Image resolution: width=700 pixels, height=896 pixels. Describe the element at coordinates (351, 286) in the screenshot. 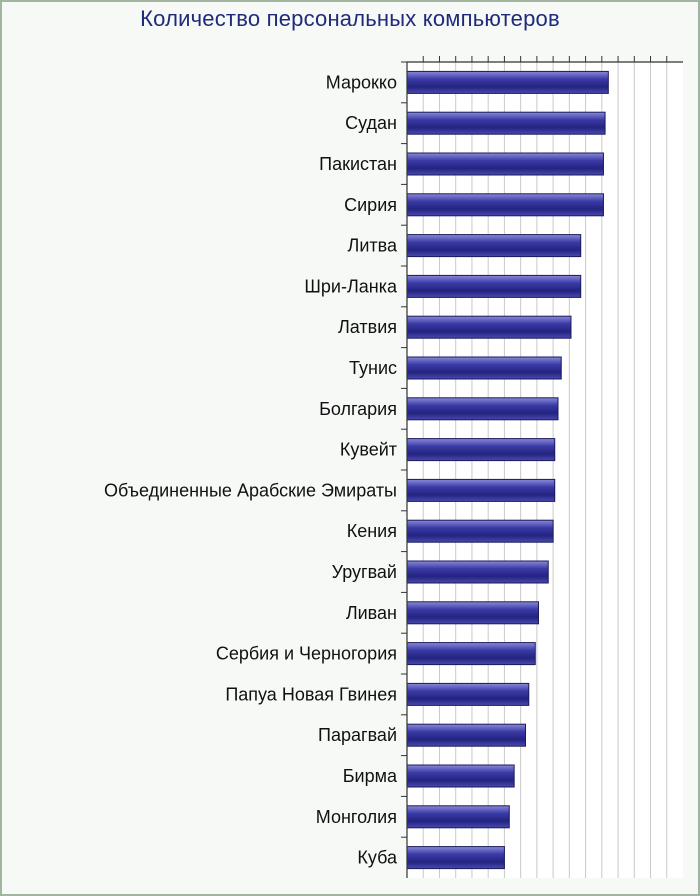

I see `category-label: Шри-Ланка` at that location.